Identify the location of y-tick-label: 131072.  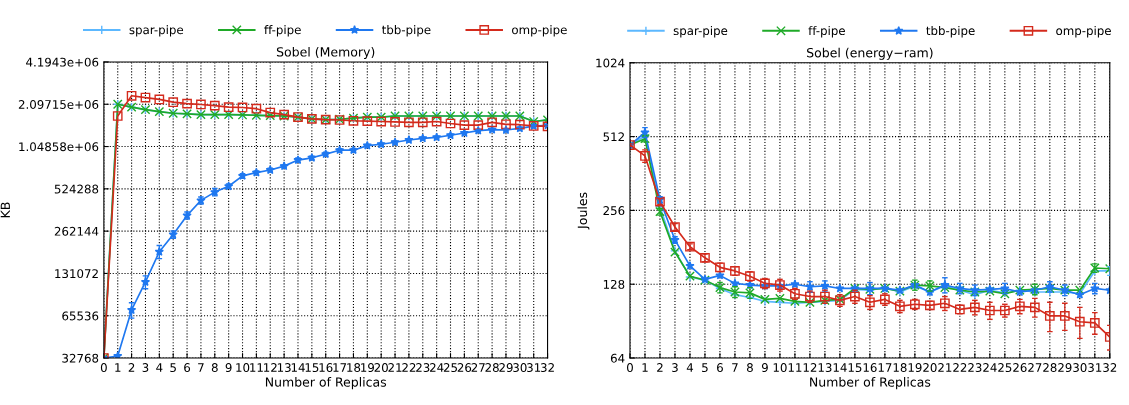
(76, 274).